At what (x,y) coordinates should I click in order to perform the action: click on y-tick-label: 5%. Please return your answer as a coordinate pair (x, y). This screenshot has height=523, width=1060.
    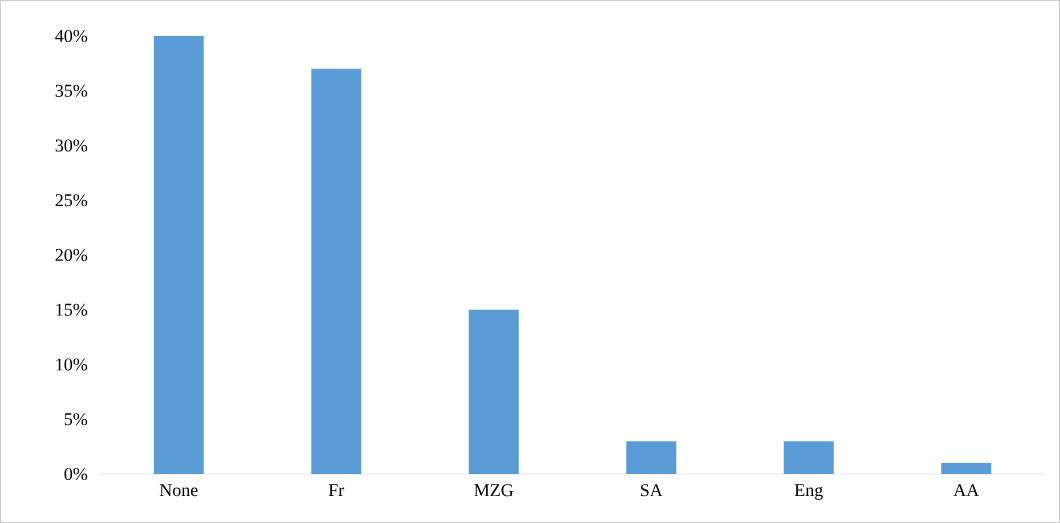
    Looking at the image, I should click on (76, 419).